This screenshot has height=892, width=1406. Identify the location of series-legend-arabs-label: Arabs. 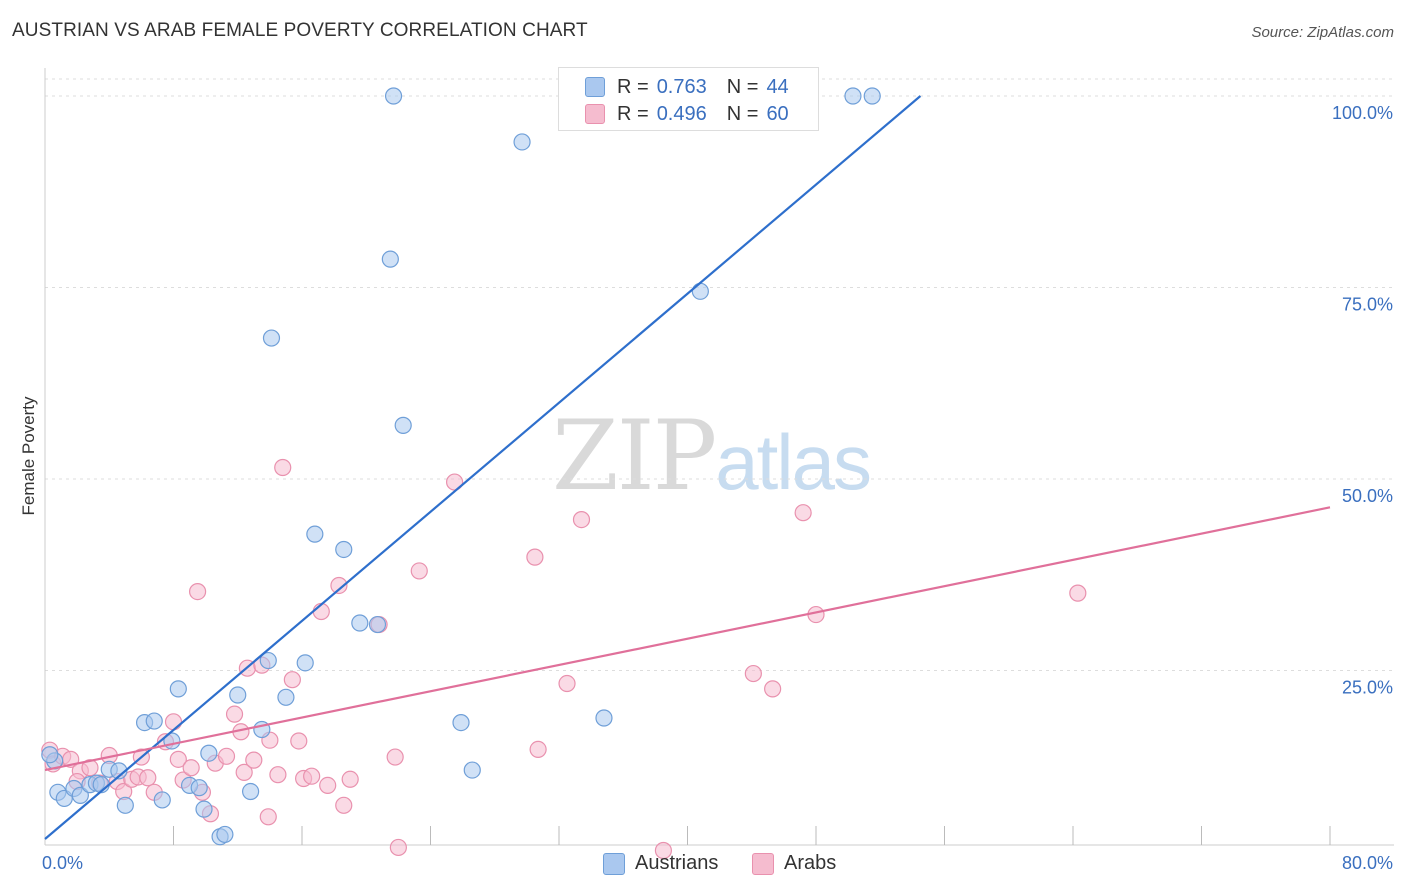
(810, 863).